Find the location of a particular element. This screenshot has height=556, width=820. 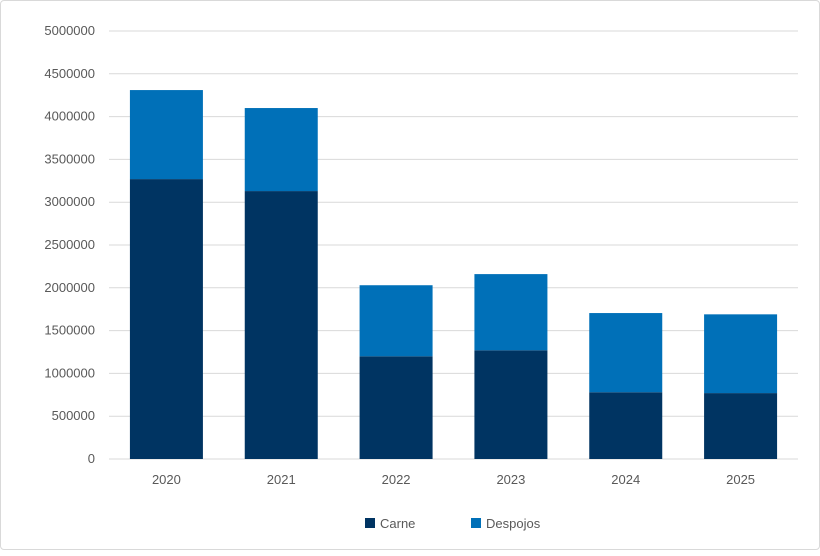

x-tick-label: 2024 is located at coordinates (625, 479).